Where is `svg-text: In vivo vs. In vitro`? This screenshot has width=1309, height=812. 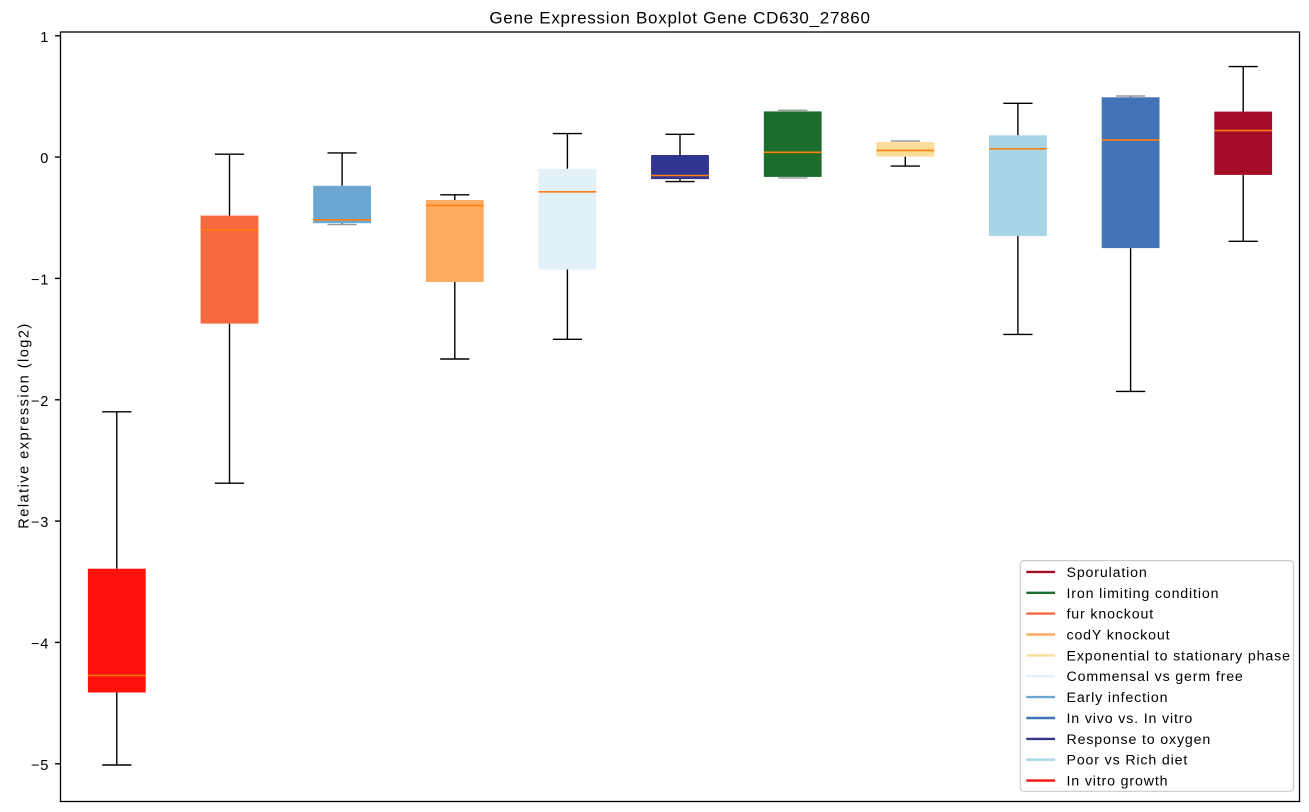
svg-text: In vivo vs. In vitro is located at coordinates (1130, 719).